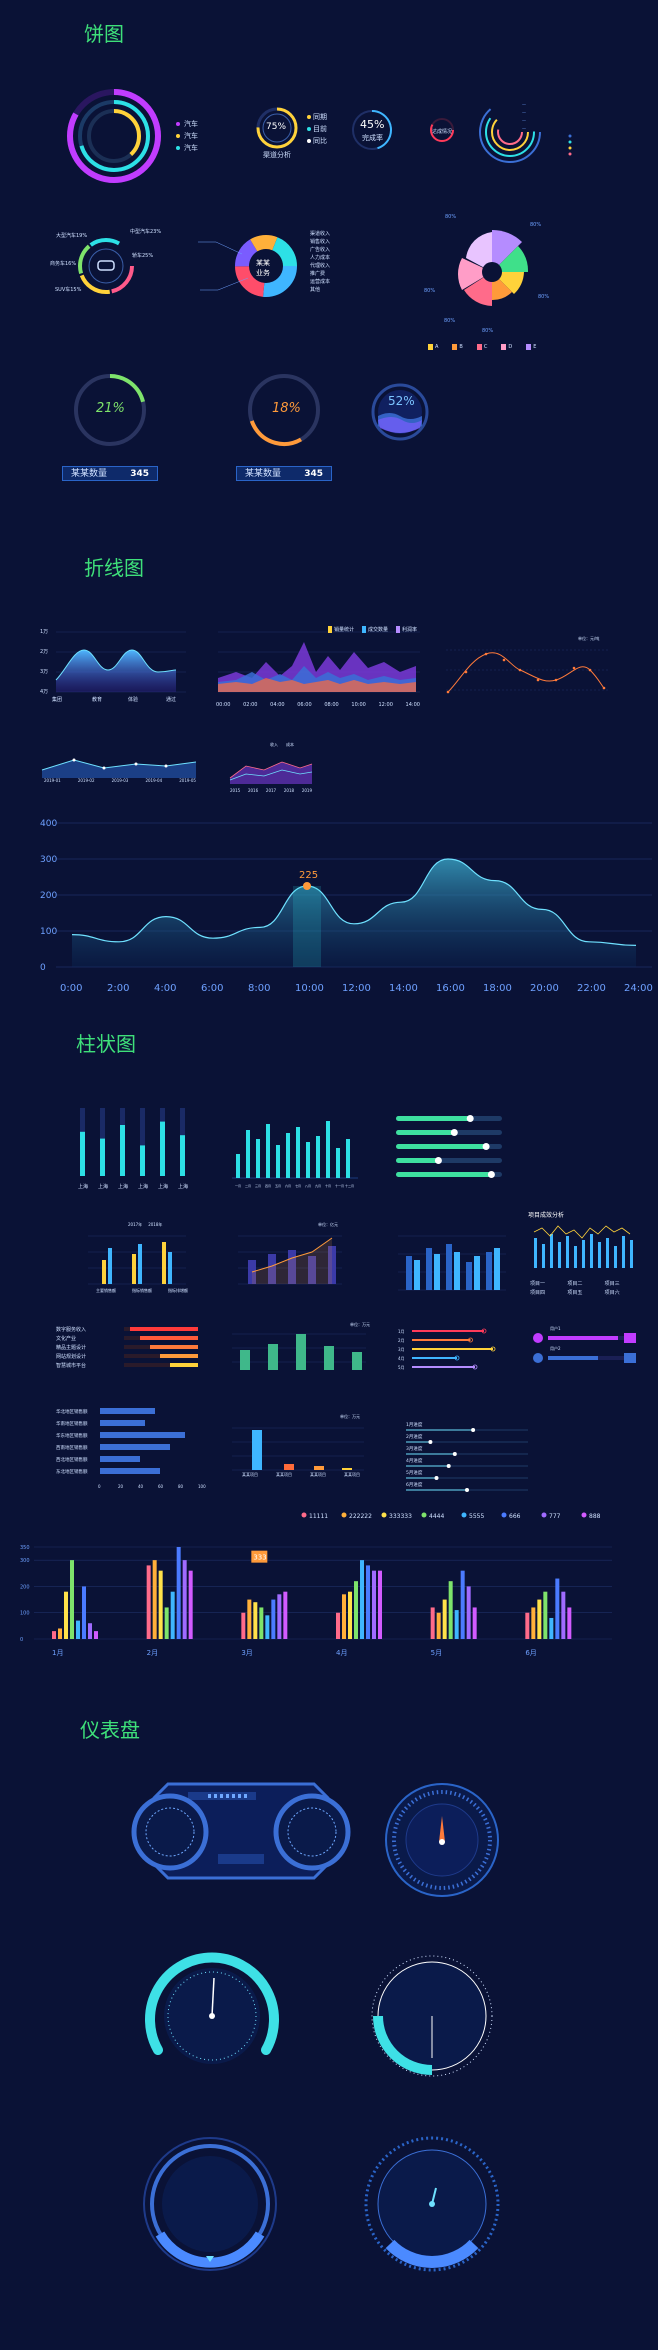 This screenshot has height=2350, width=658. Describe the element at coordinates (452, 1263) in the screenshot. I see `cylinder-bar-chart` at that location.